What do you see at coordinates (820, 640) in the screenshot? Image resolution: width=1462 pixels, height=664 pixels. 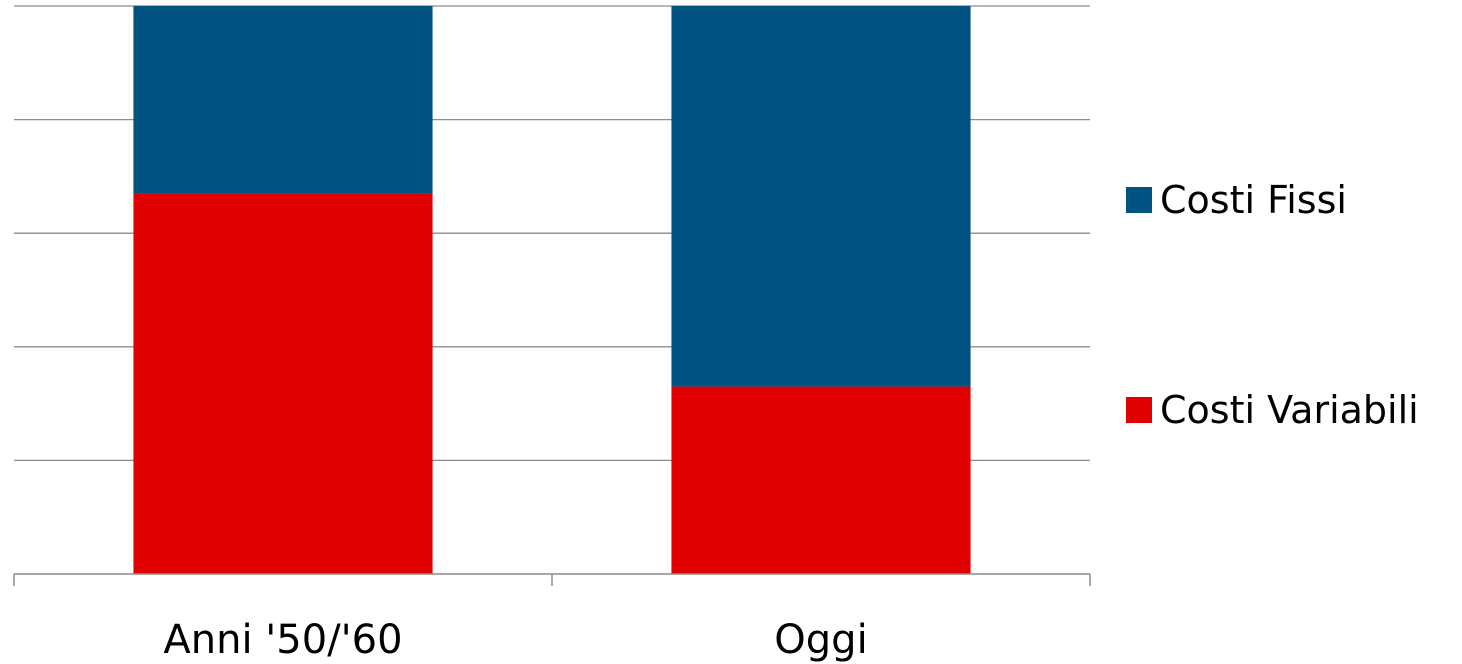 I see `x-tick-label: Oggi` at bounding box center [820, 640].